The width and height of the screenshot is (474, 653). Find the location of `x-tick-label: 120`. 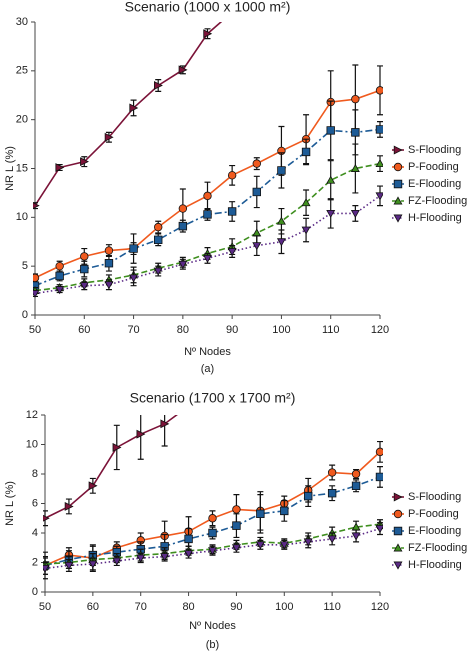

x-tick-label: 120 is located at coordinates (380, 607).